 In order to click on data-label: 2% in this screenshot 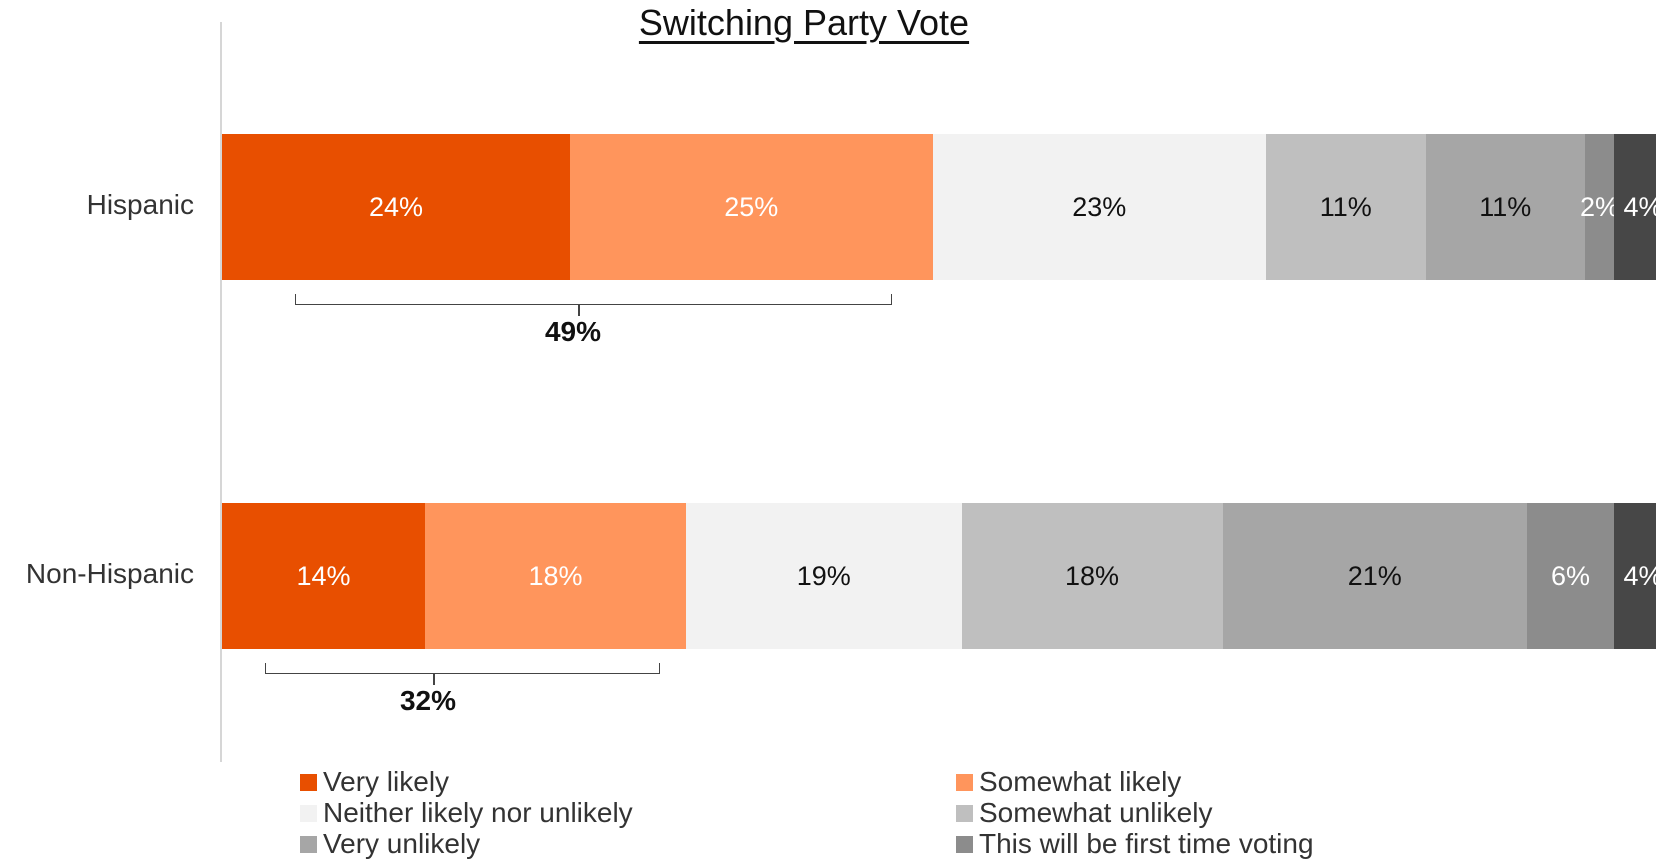, I will do `click(1599, 206)`.